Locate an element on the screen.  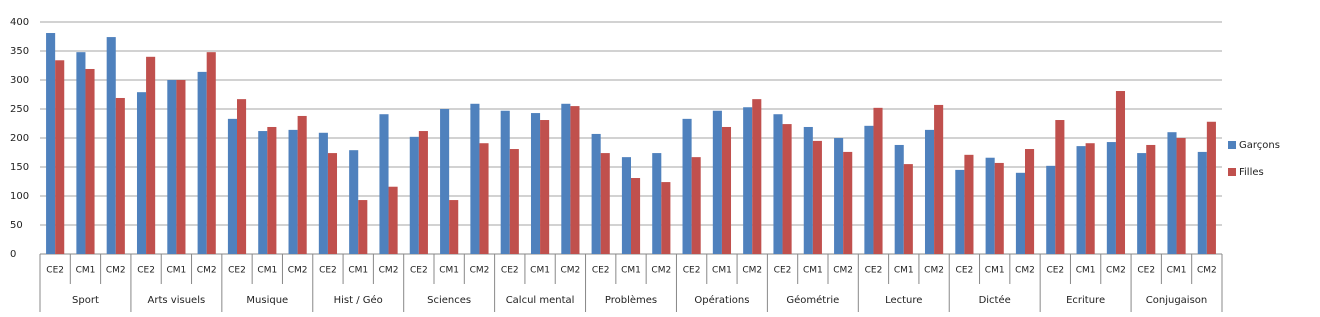
group-label: Calcul mental is located at coordinates (540, 300).